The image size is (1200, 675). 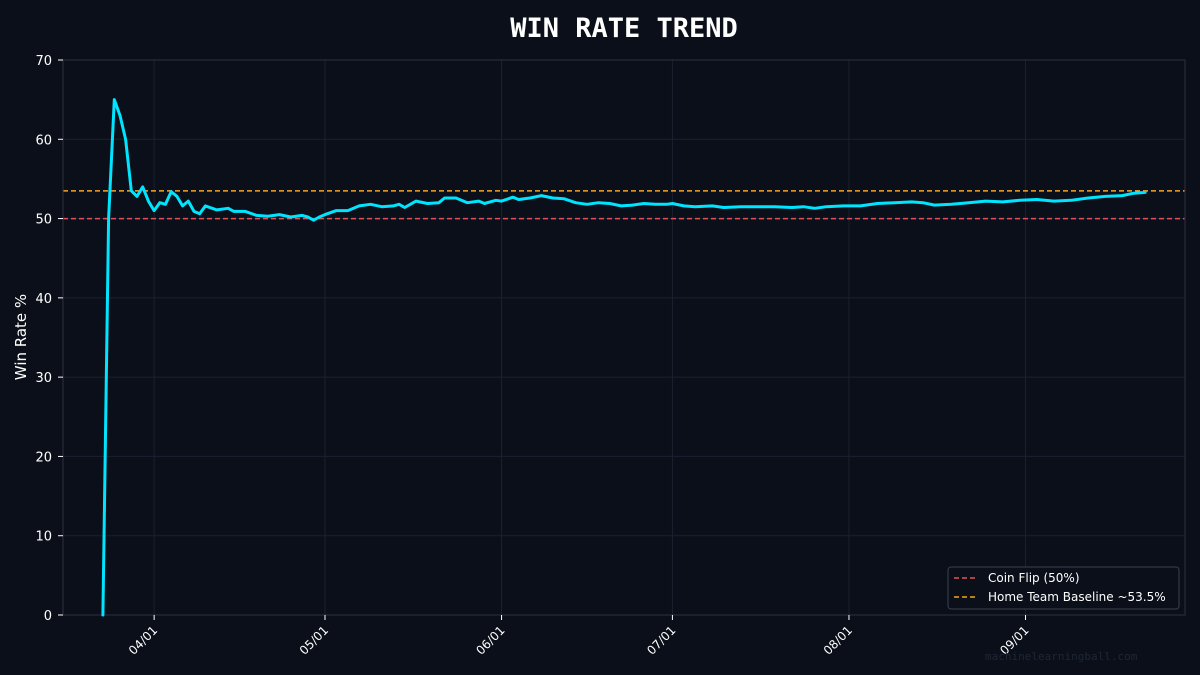 I want to click on chart-title: WIN RATE TREND, so click(x=624, y=28).